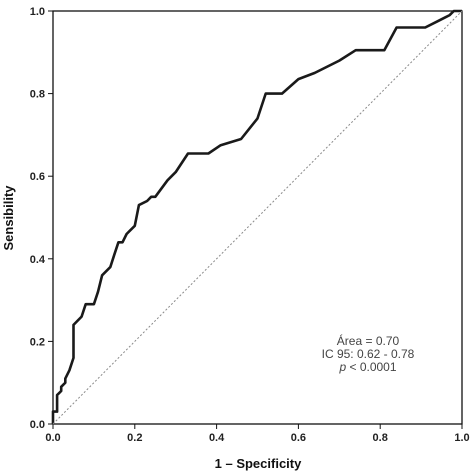 The height and width of the screenshot is (474, 474). What do you see at coordinates (37, 12) in the screenshot?
I see `y-tick-label: 1.0` at bounding box center [37, 12].